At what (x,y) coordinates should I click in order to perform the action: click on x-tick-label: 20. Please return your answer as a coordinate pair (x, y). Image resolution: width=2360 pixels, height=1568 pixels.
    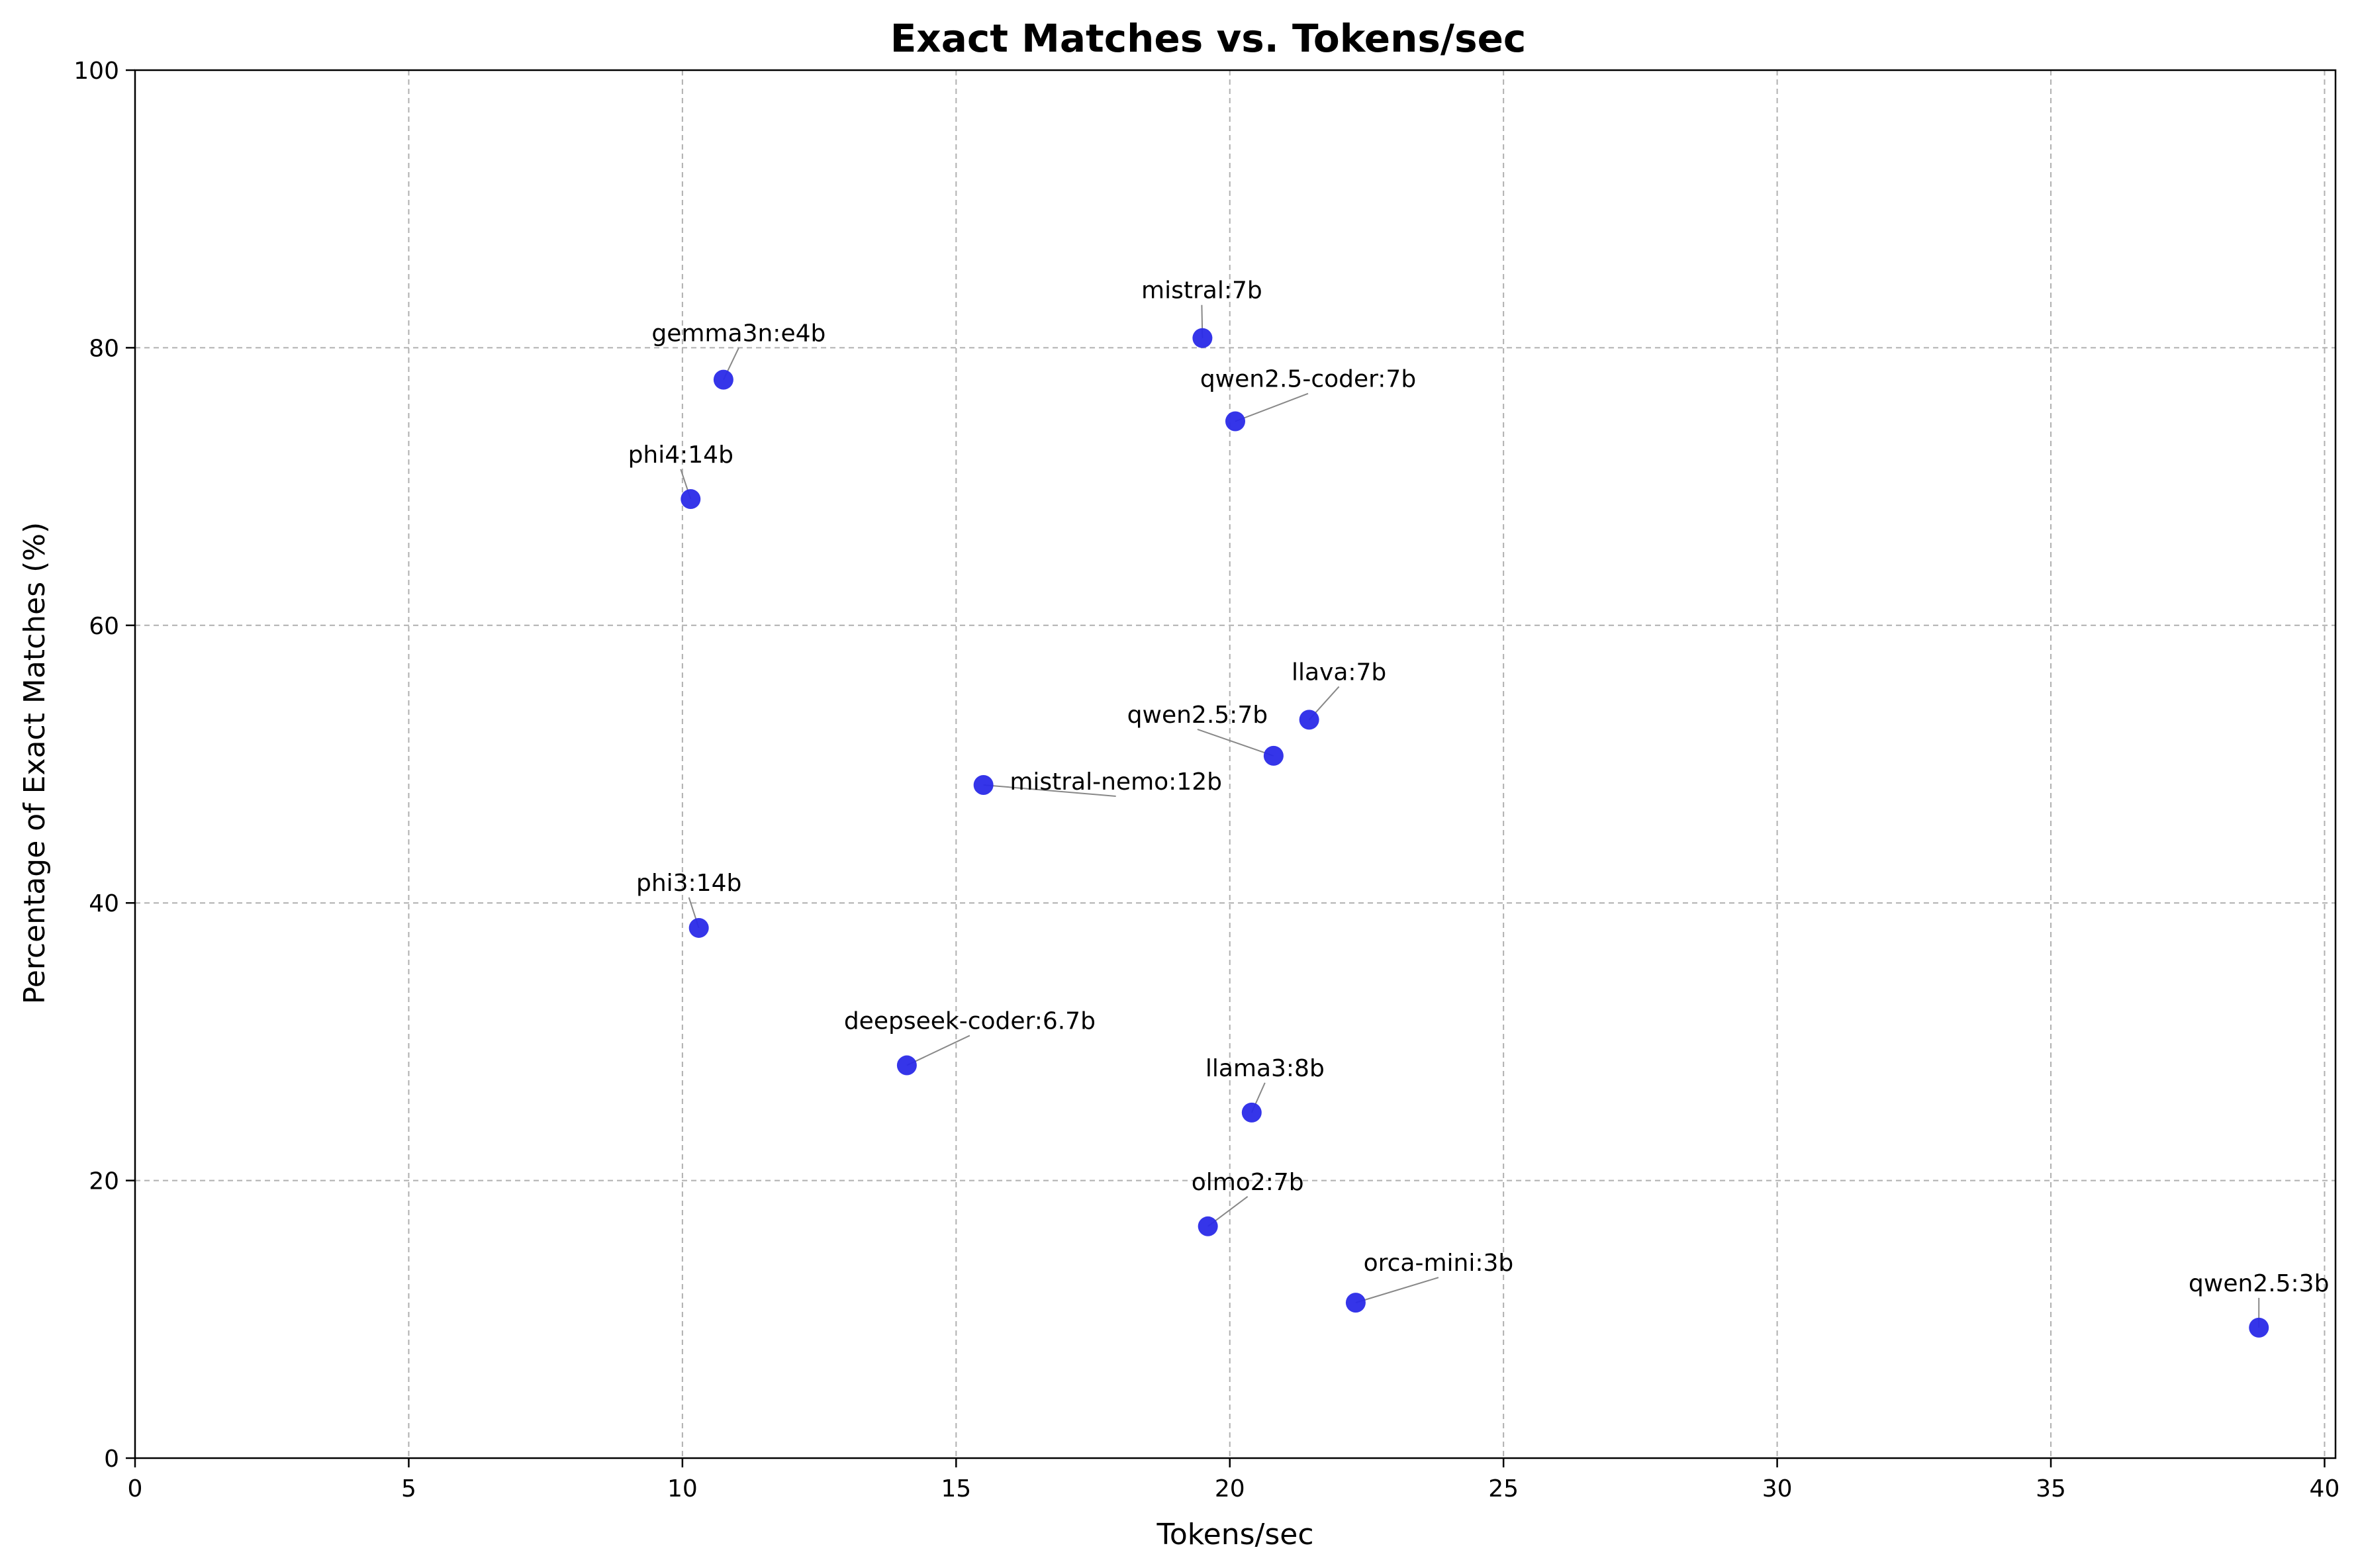
    Looking at the image, I should click on (1230, 1488).